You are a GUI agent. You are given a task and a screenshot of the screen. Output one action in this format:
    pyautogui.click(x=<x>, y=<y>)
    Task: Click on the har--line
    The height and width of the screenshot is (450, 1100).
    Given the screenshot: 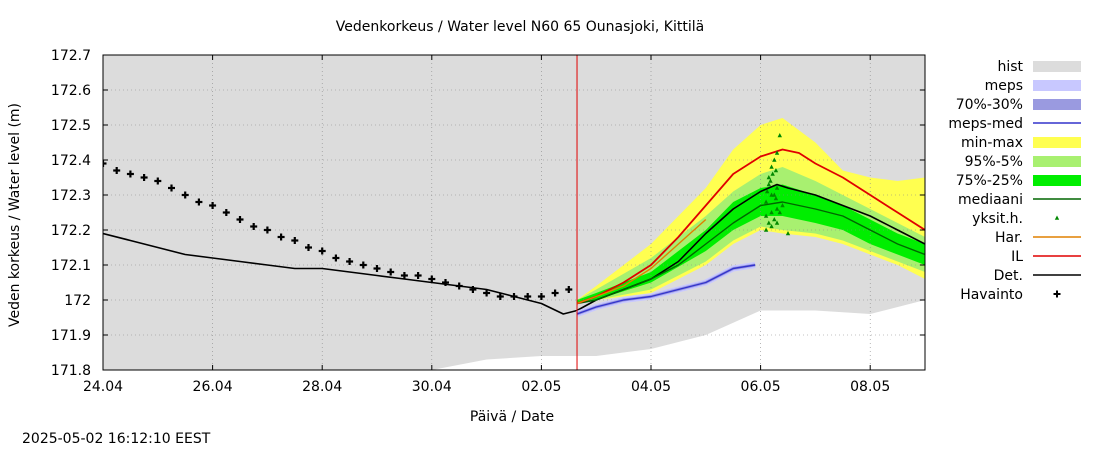 What is the action you would take?
    pyautogui.click(x=641, y=261)
    